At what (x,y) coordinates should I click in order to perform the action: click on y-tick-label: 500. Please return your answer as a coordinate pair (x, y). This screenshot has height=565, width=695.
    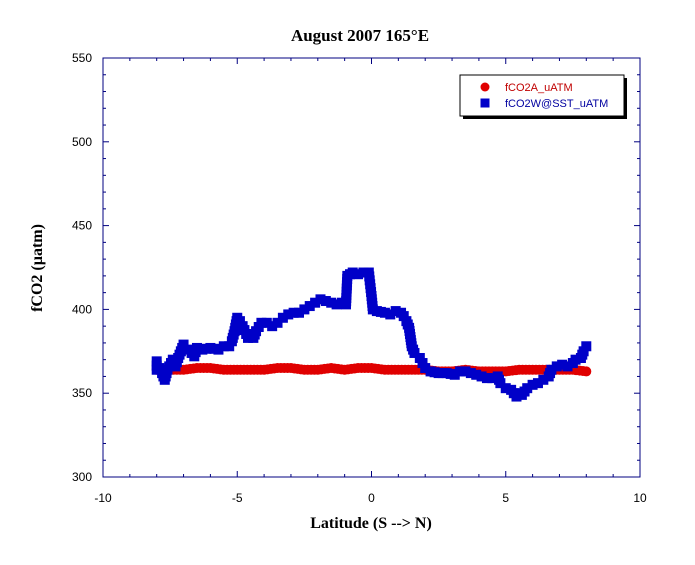
    Looking at the image, I should click on (82, 142).